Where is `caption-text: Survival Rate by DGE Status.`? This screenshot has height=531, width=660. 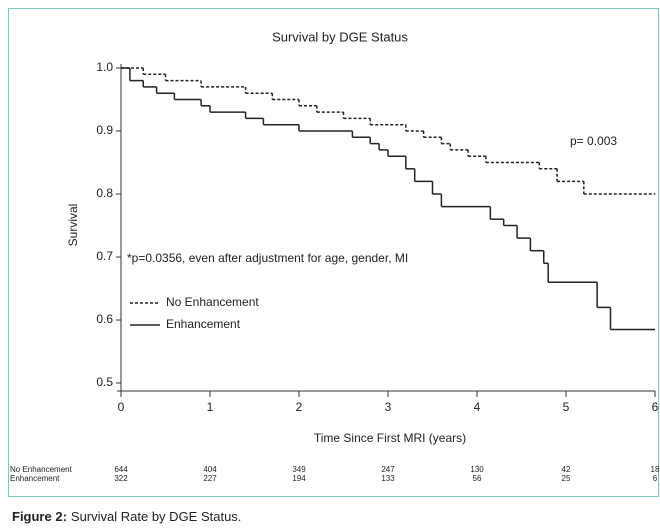
caption-text: Survival Rate by DGE Status. is located at coordinates (156, 516).